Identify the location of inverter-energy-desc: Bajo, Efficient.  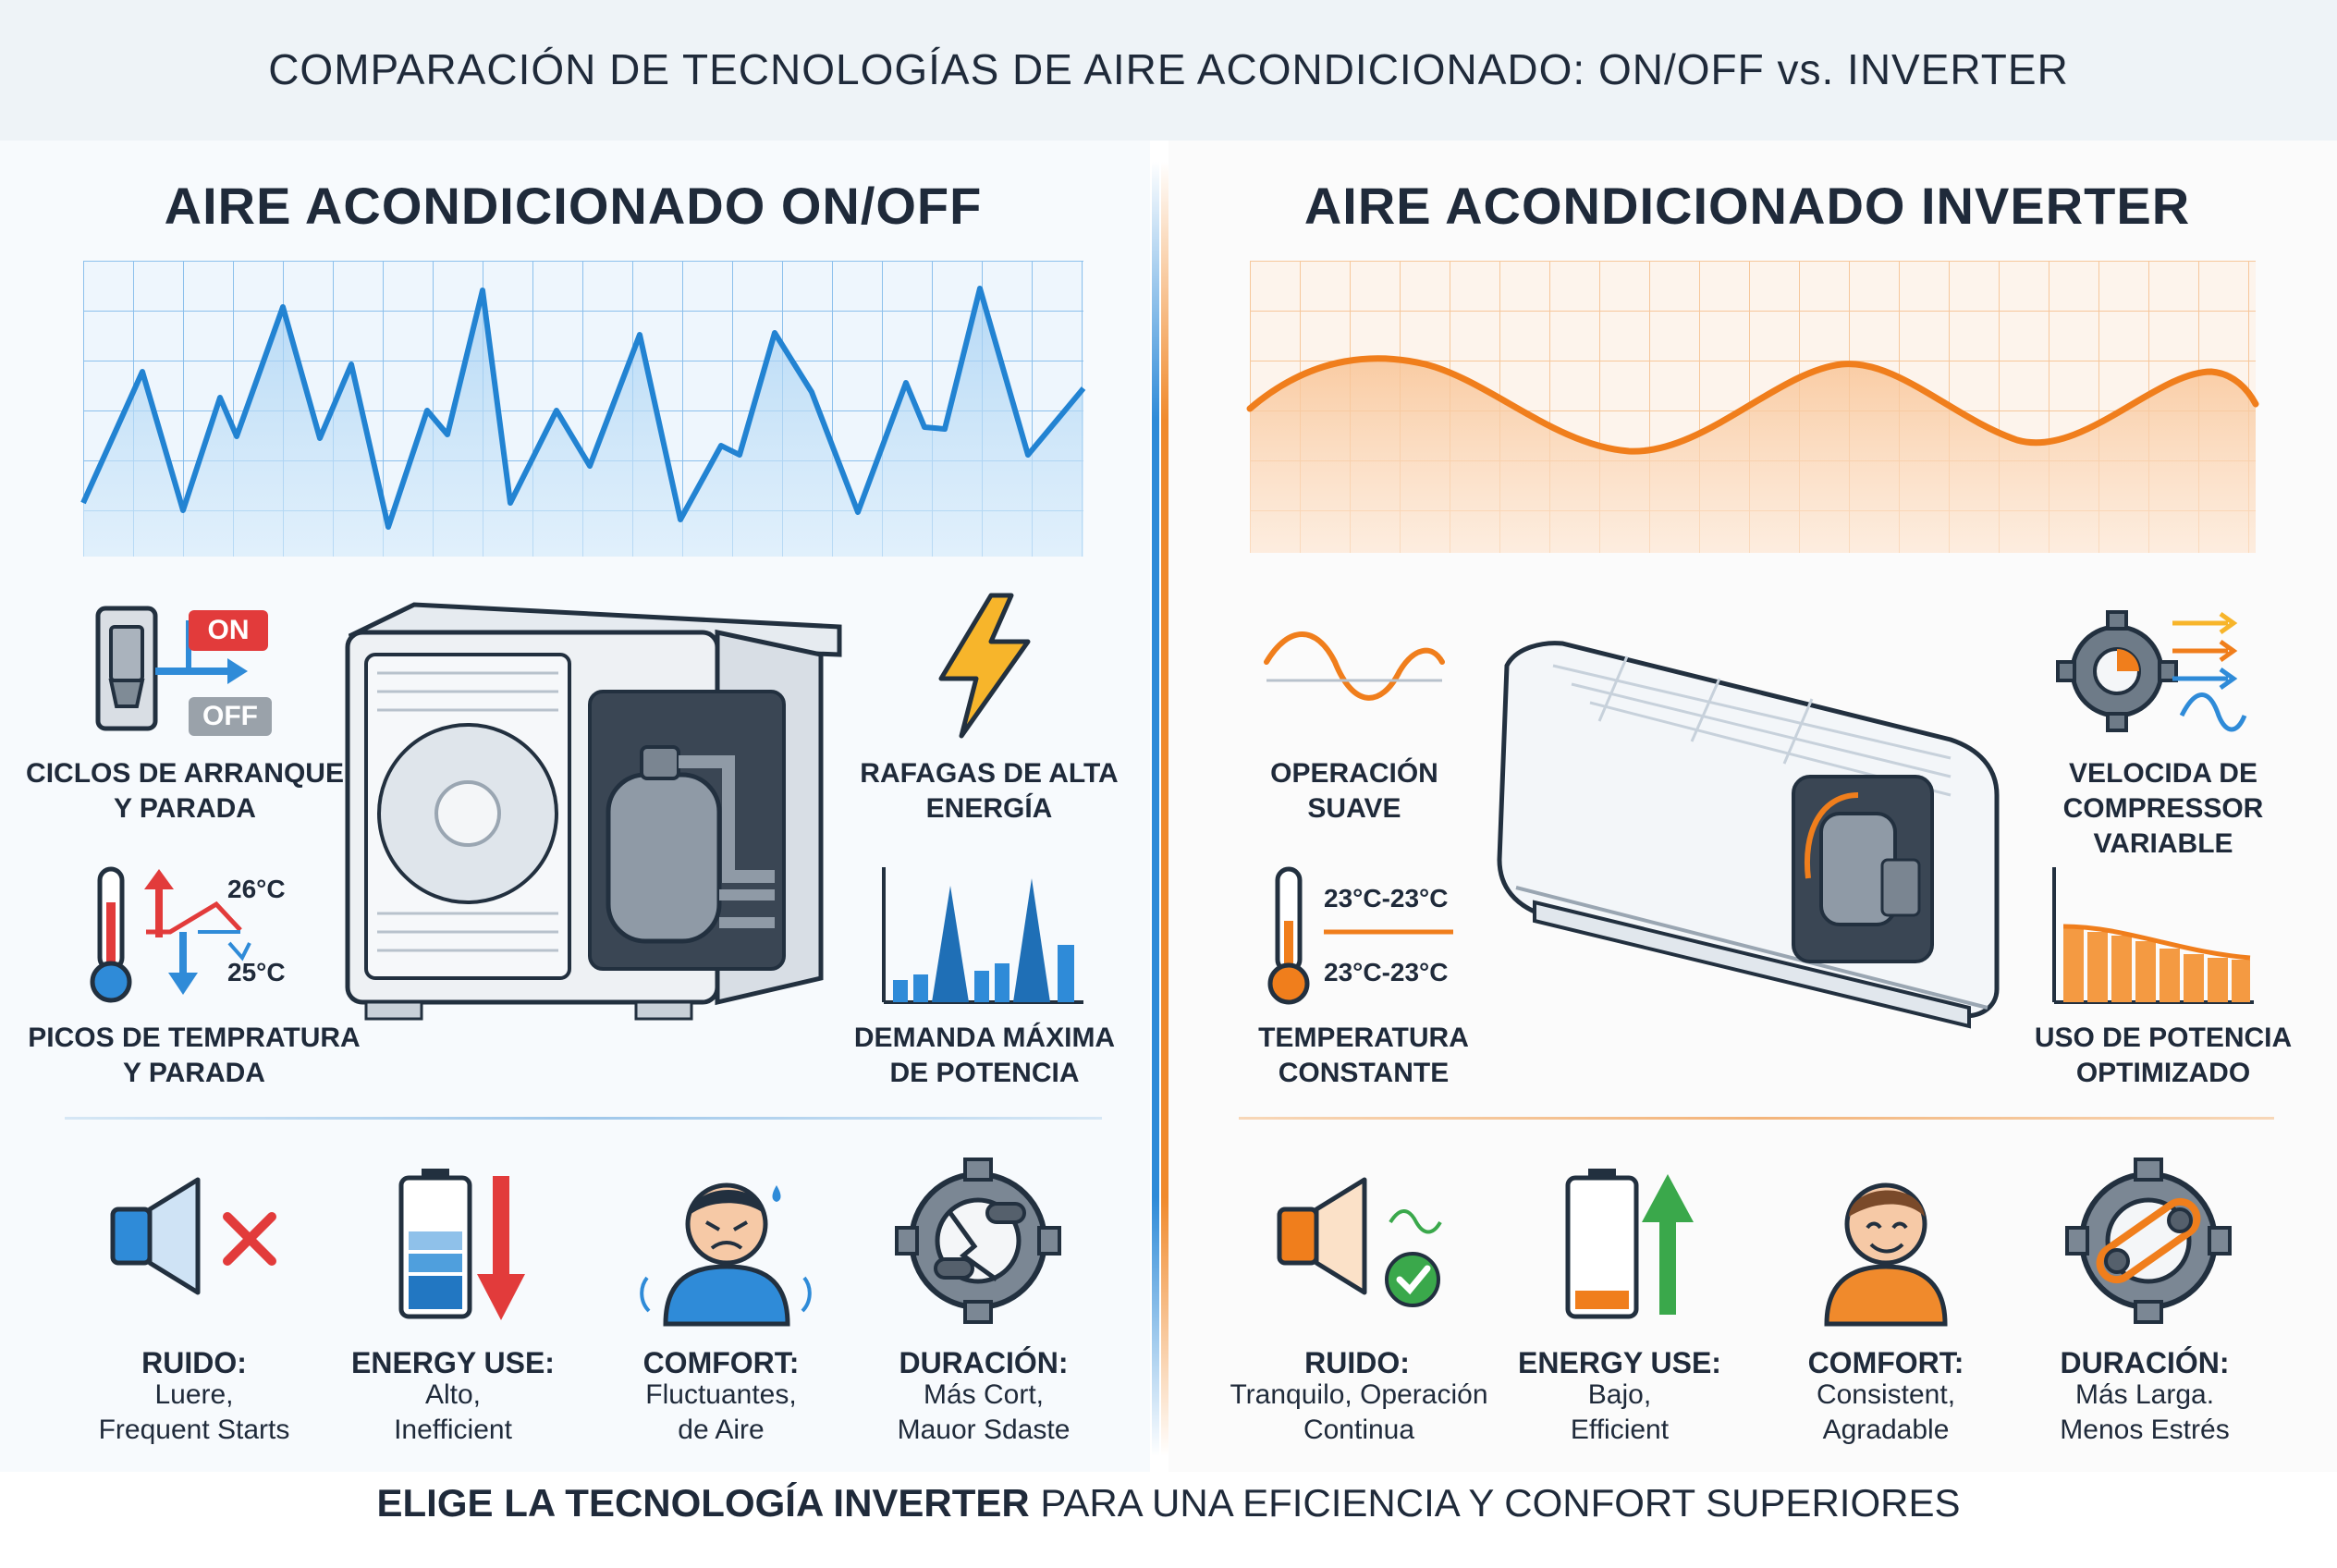
(1620, 1412).